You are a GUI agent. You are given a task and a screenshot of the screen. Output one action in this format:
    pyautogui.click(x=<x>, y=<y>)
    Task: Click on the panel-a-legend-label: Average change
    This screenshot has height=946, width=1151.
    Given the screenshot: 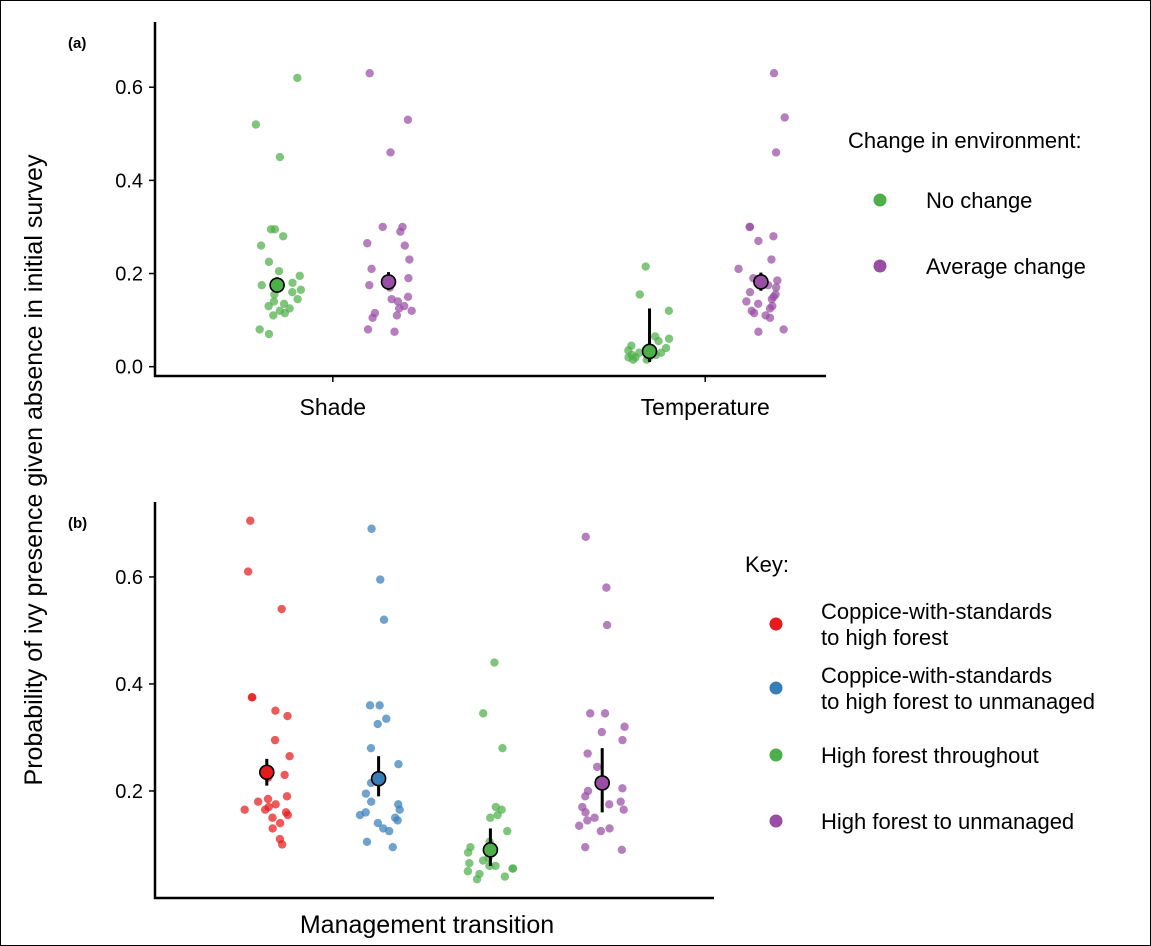 What is the action you would take?
    pyautogui.click(x=1006, y=266)
    